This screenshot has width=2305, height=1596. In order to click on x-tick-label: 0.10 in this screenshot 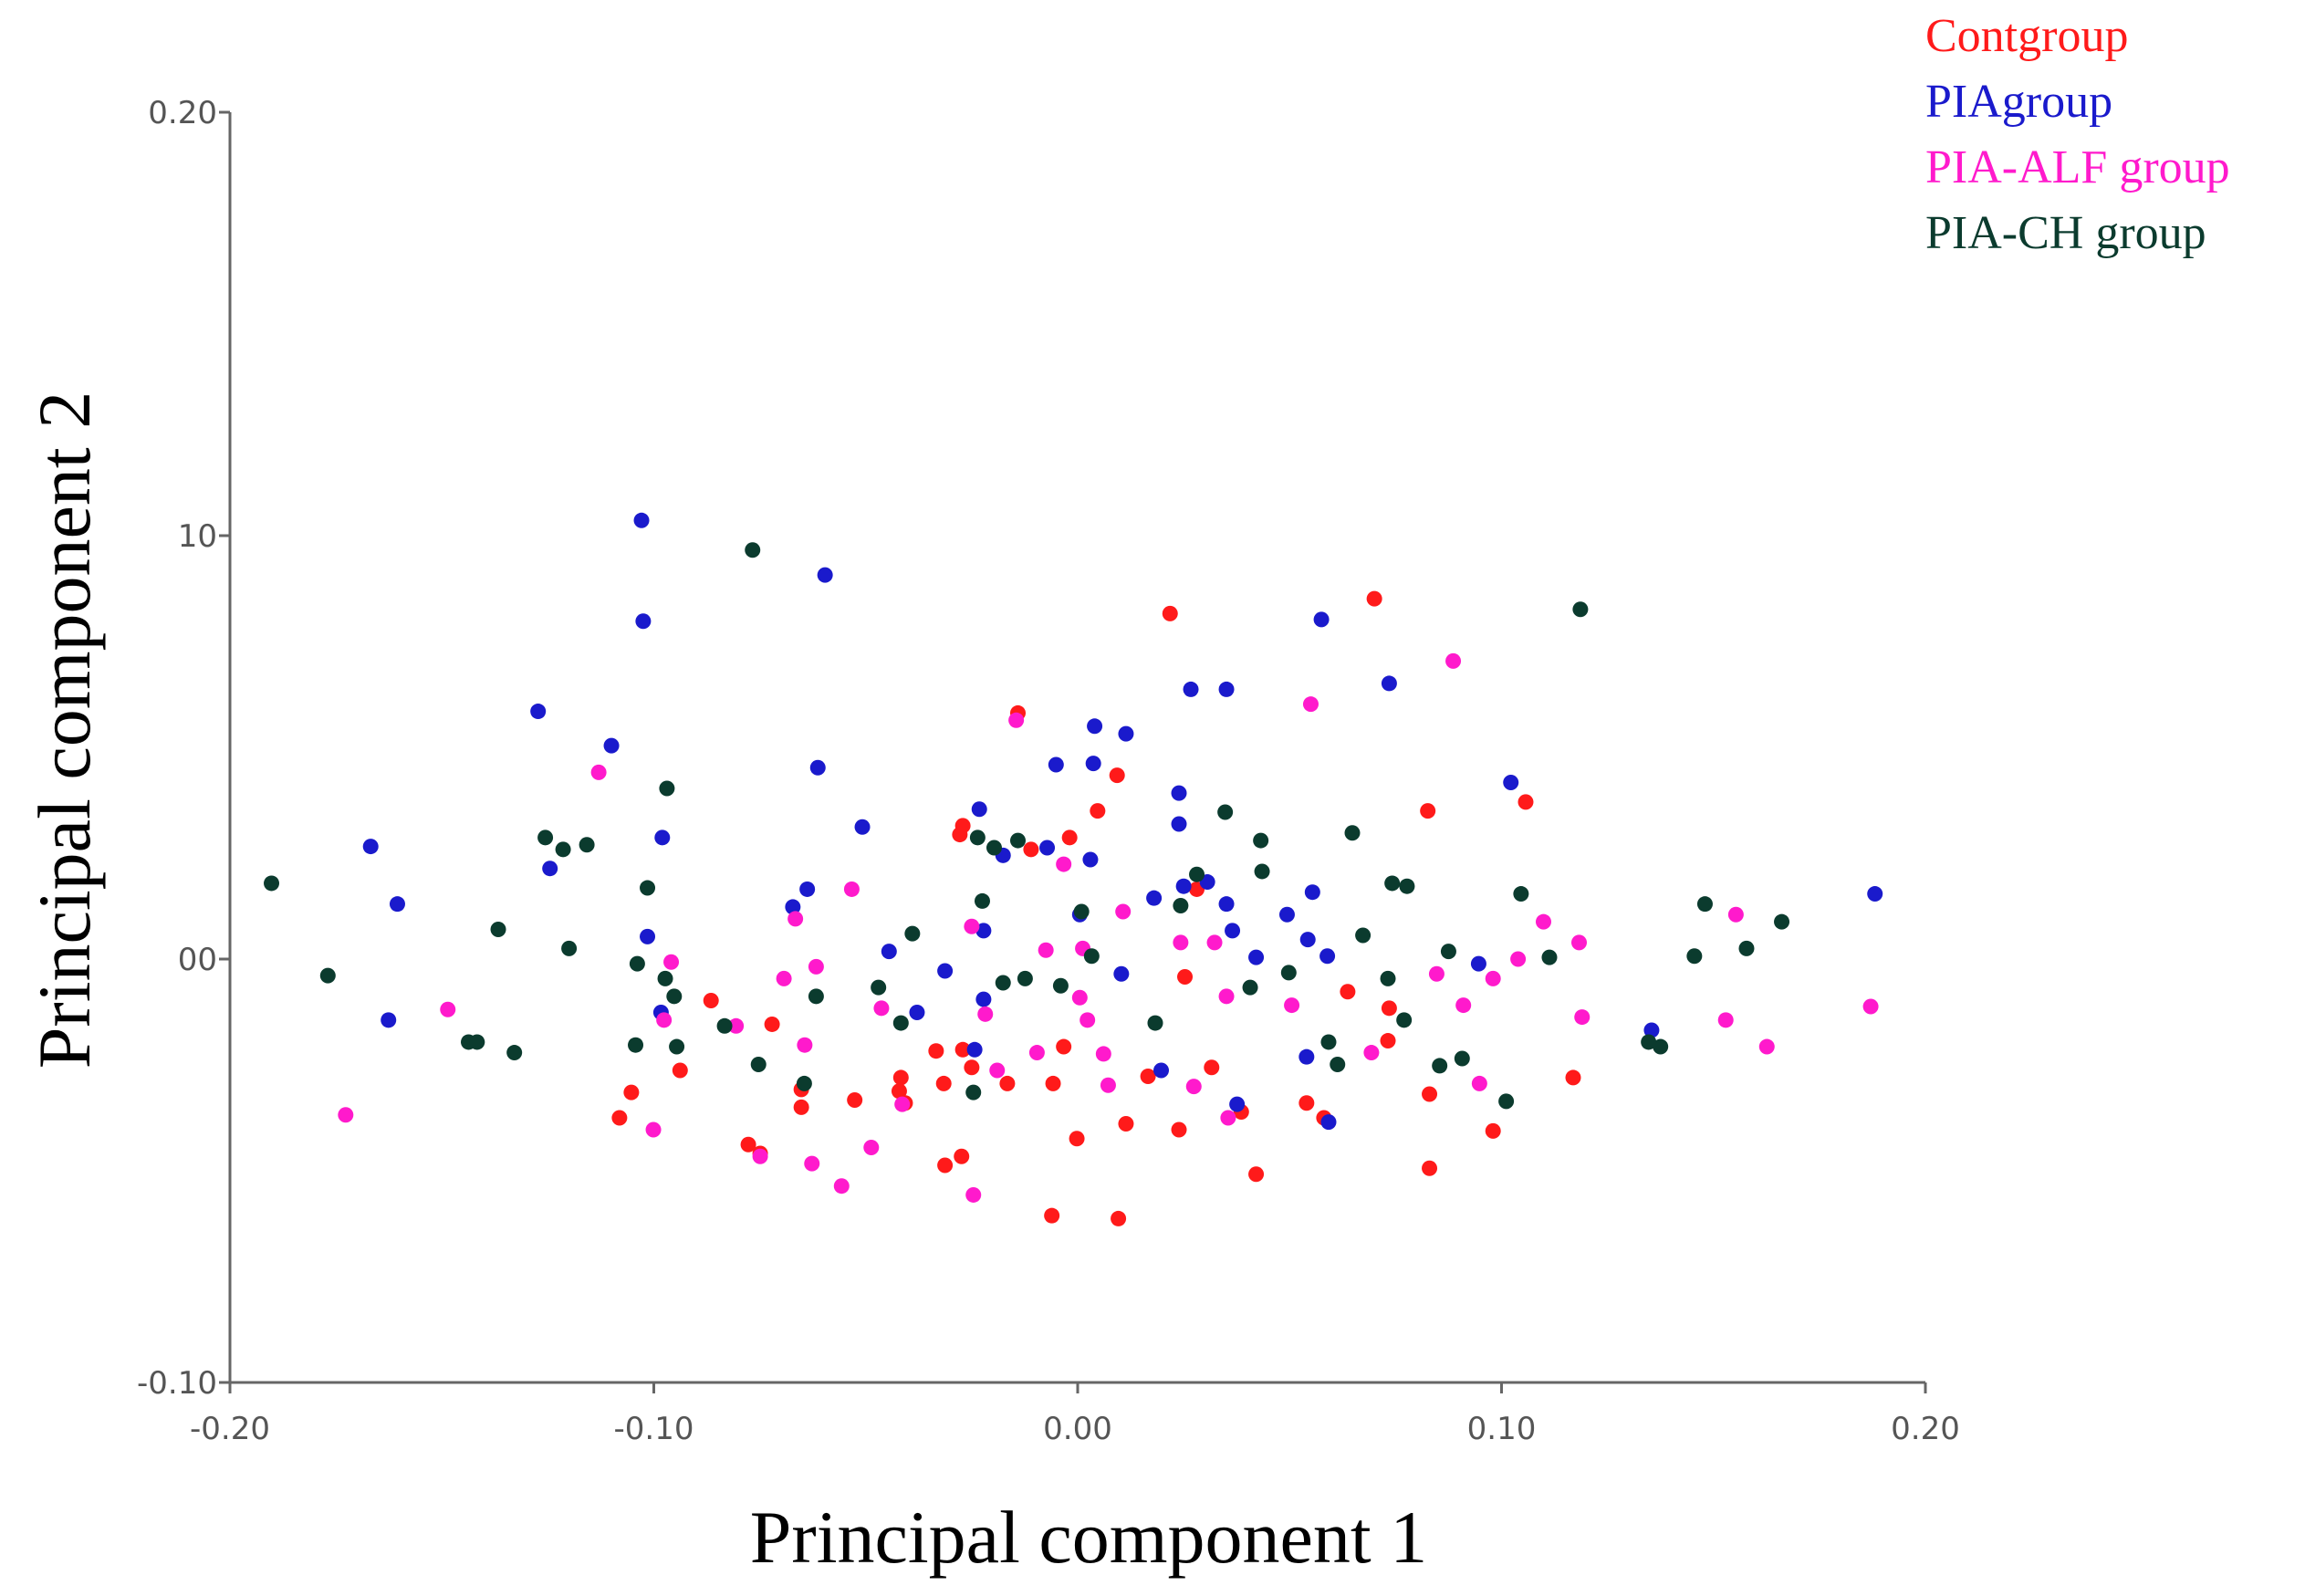, I will do `click(1502, 1429)`.